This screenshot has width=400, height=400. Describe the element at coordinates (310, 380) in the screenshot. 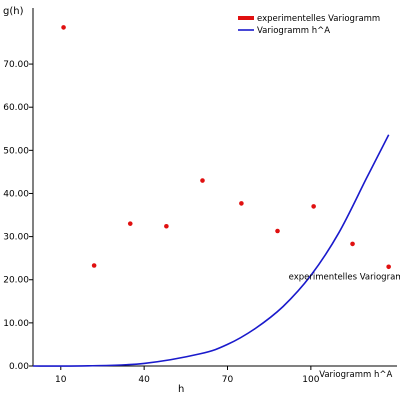

I see `x-tick-label: 100` at that location.